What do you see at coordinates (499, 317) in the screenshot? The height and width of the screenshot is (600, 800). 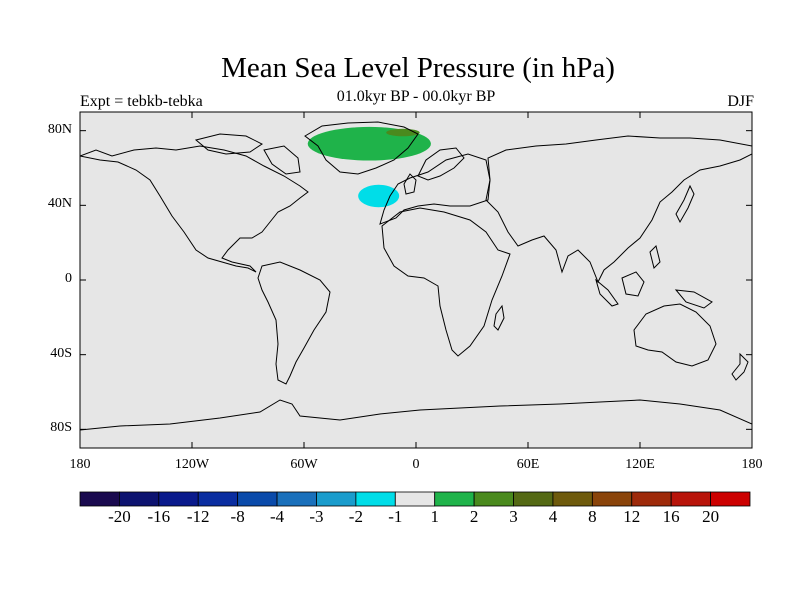 I see `coastline-madagascar` at bounding box center [499, 317].